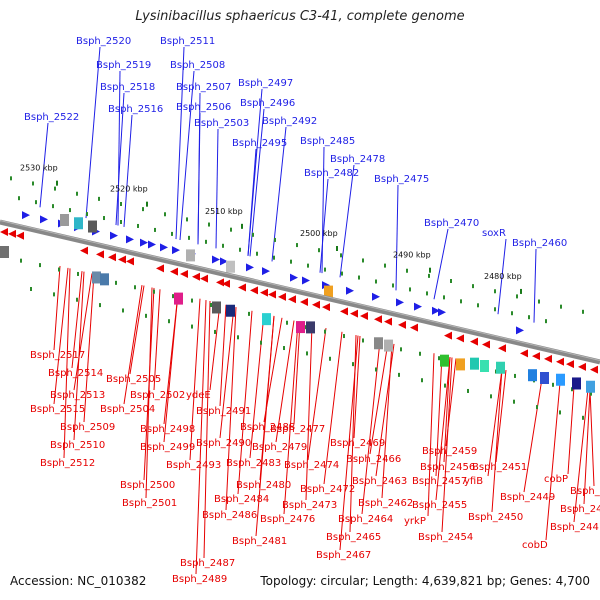 This screenshot has height=600, width=600. What do you see at coordinates (494, 233) in the screenshot?
I see `top-gene-label: soxR` at bounding box center [494, 233].